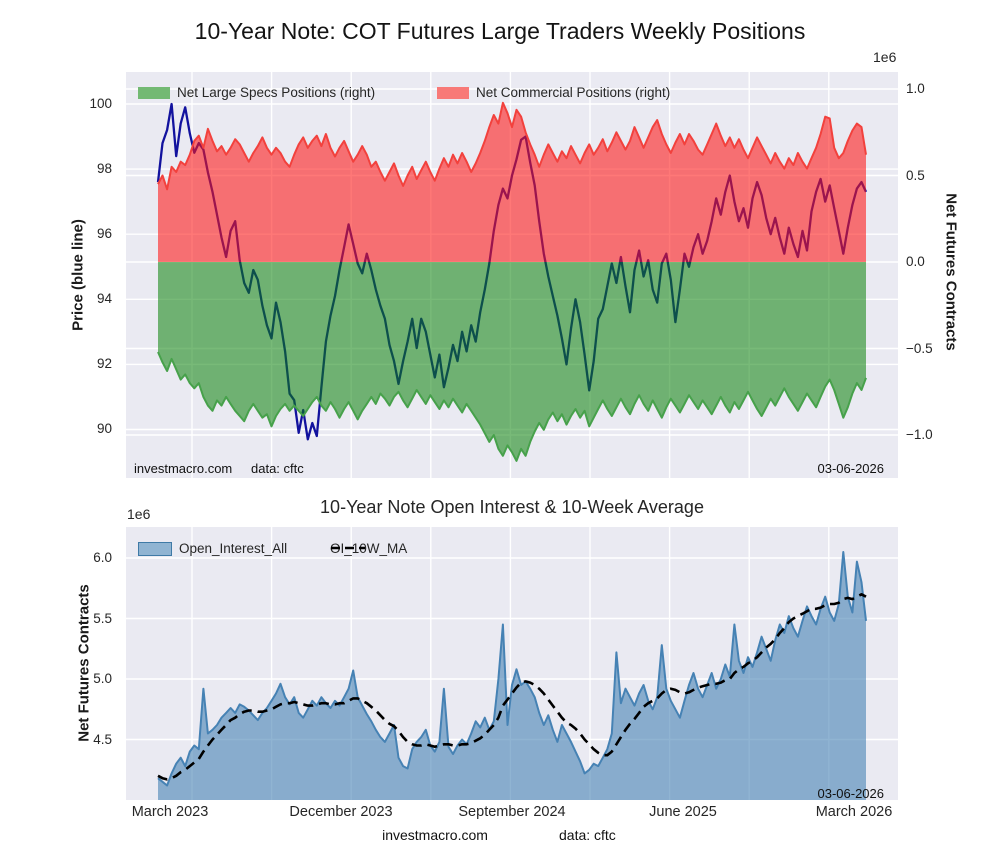 This screenshot has height=860, width=1000. What do you see at coordinates (453, 92) in the screenshot?
I see `net-commercial-swatch-icon` at bounding box center [453, 92].